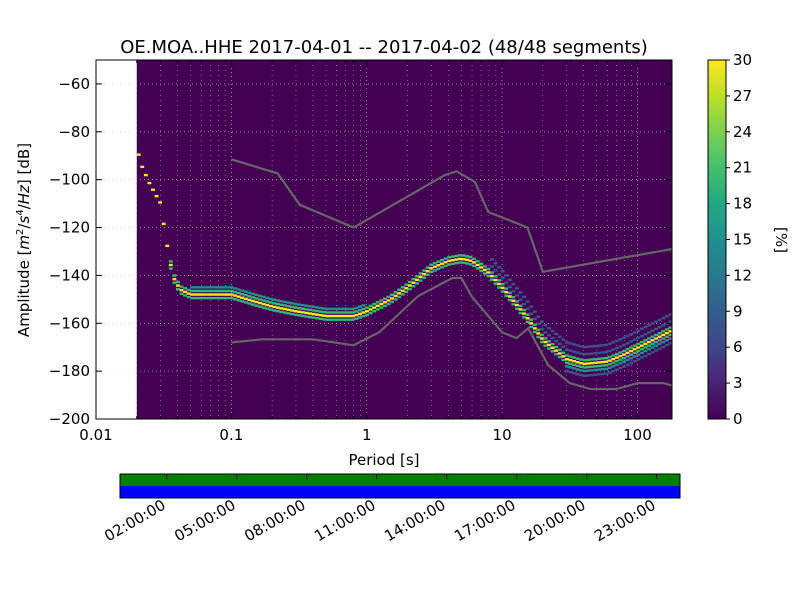  Describe the element at coordinates (344, 520) in the screenshot. I see `timeline-tick-label: 11:00:00` at that location.